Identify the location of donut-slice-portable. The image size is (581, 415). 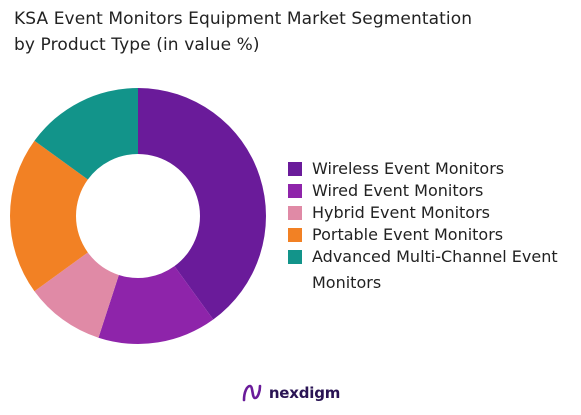
(48, 216).